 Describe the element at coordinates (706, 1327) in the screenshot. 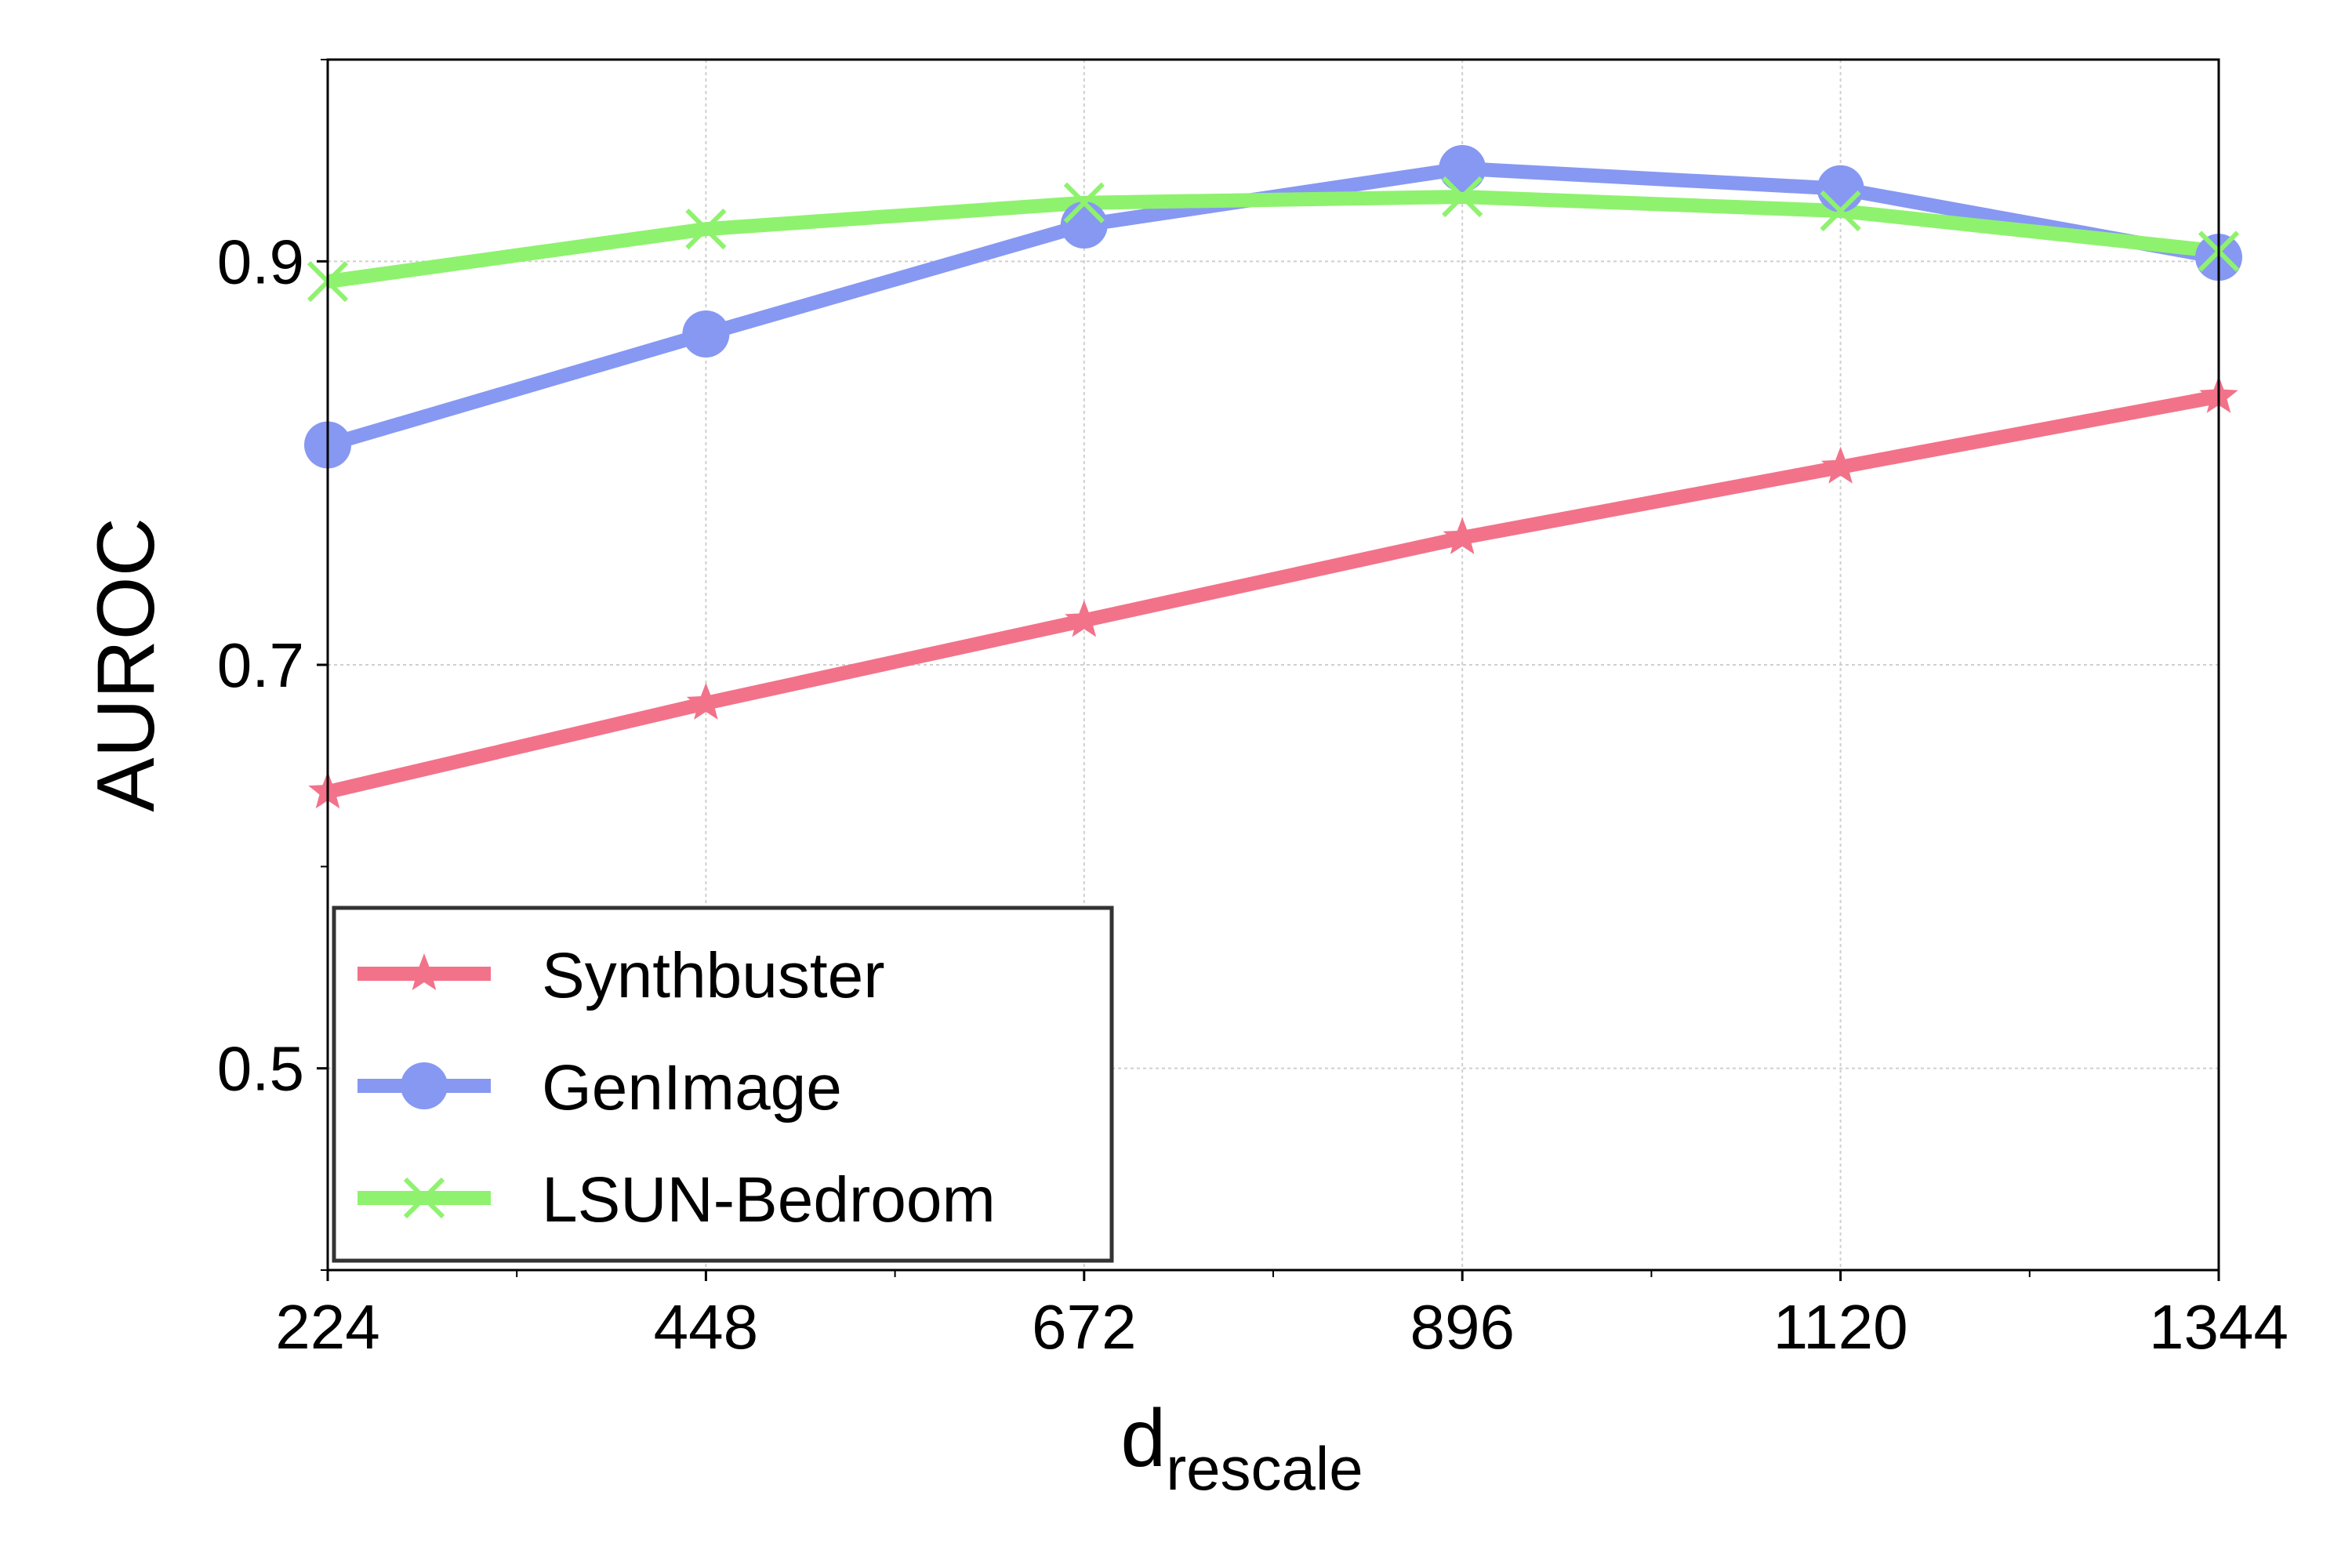

I see `x-tick-label: 448` at that location.